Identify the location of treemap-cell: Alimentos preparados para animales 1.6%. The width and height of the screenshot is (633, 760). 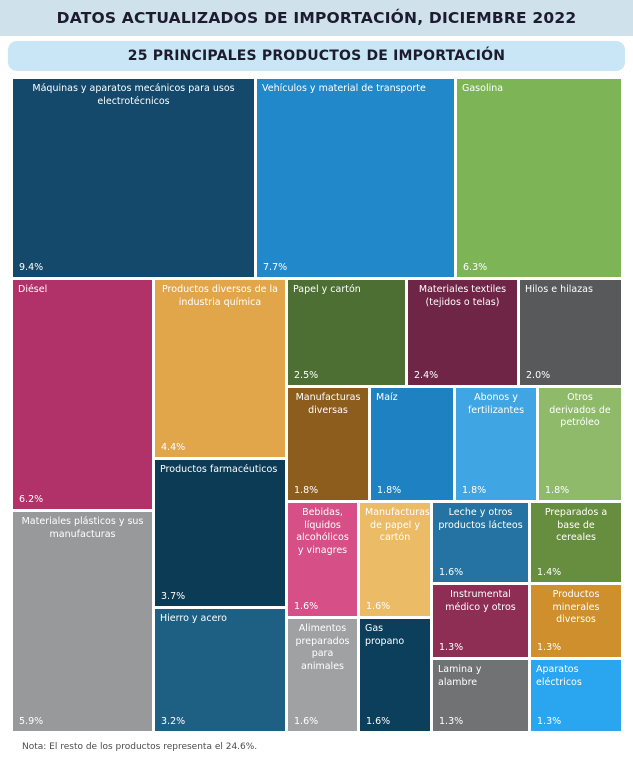
(322, 675).